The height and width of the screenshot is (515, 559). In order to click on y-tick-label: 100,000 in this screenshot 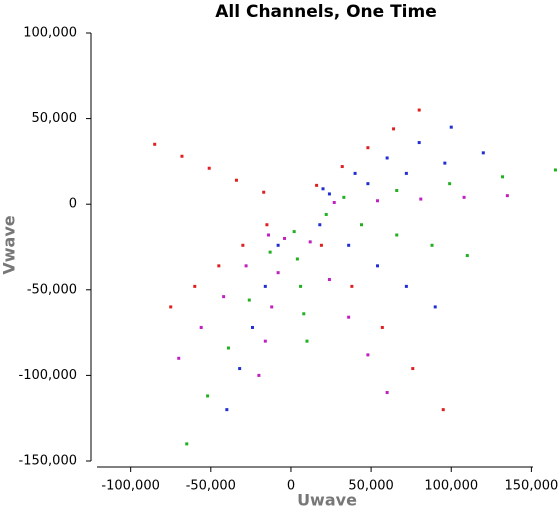, I will do `click(50, 33)`.